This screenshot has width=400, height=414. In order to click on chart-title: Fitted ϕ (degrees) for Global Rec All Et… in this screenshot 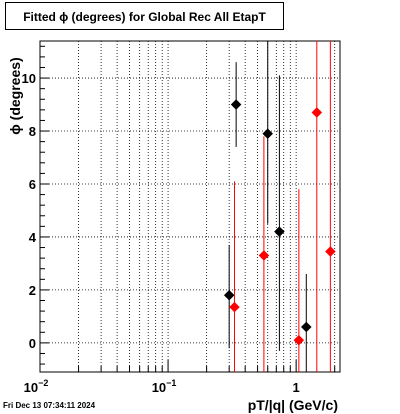, I will do `click(144, 17)`.